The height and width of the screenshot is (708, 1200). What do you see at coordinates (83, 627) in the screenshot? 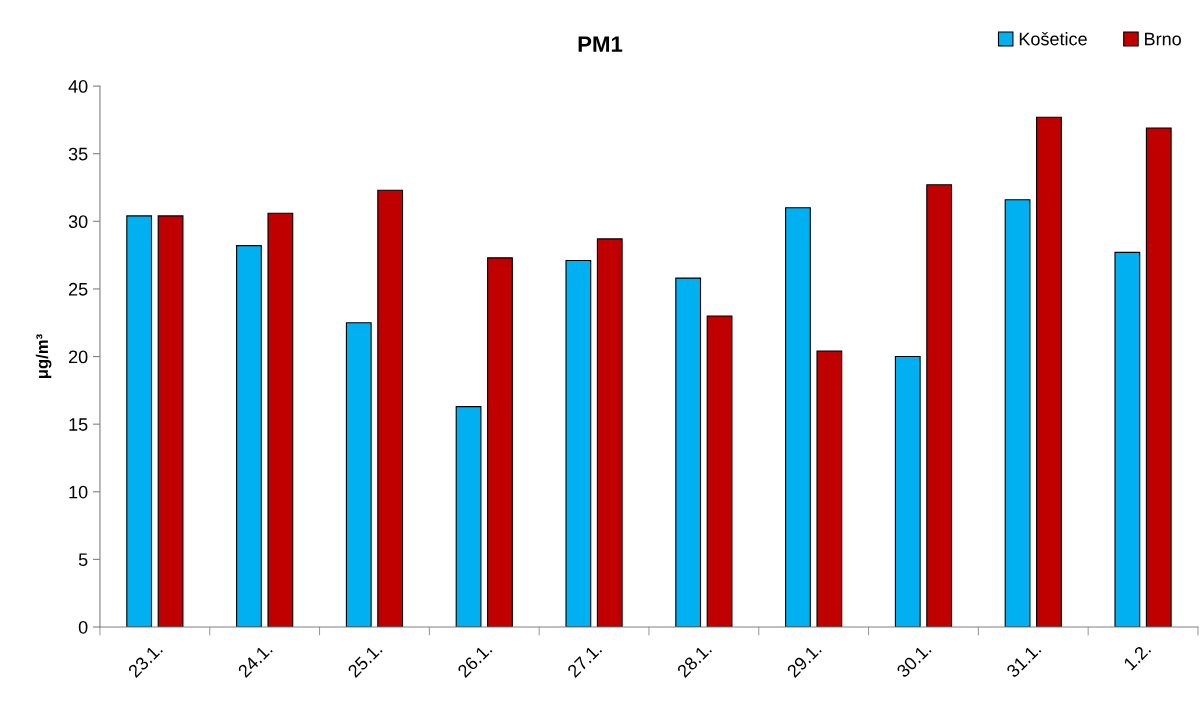
I see `y-tick-label: 0` at bounding box center [83, 627].